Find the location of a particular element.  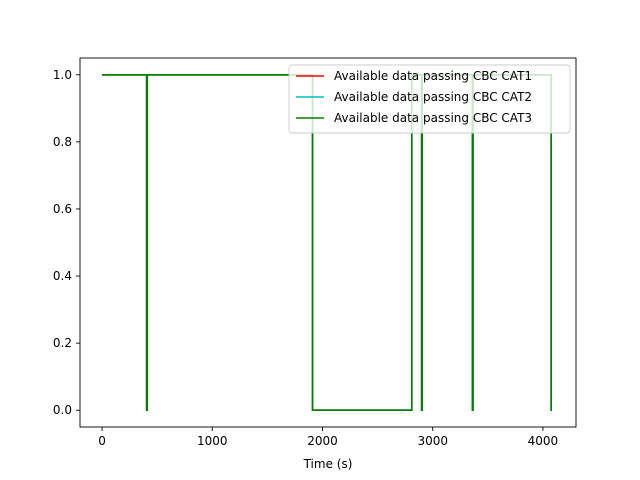

legend-entry-cat1: Available data passing CBC CAT1 is located at coordinates (433, 76).